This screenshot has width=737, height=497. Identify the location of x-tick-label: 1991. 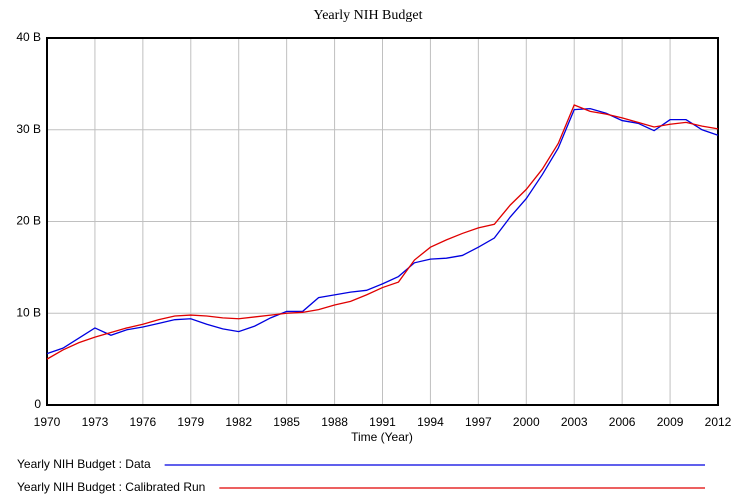
(382, 422).